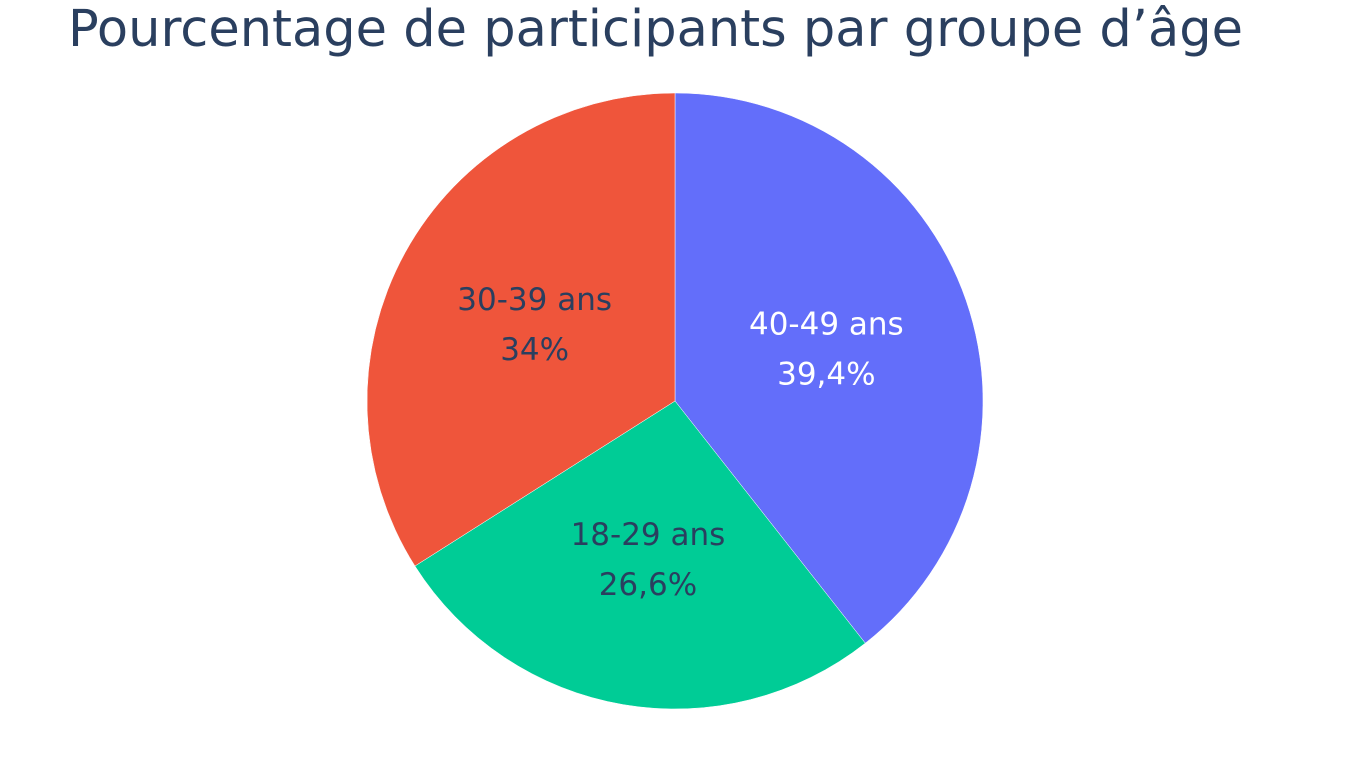  Describe the element at coordinates (534, 325) in the screenshot. I see `slice-label: 30-39 ans 34%` at that location.